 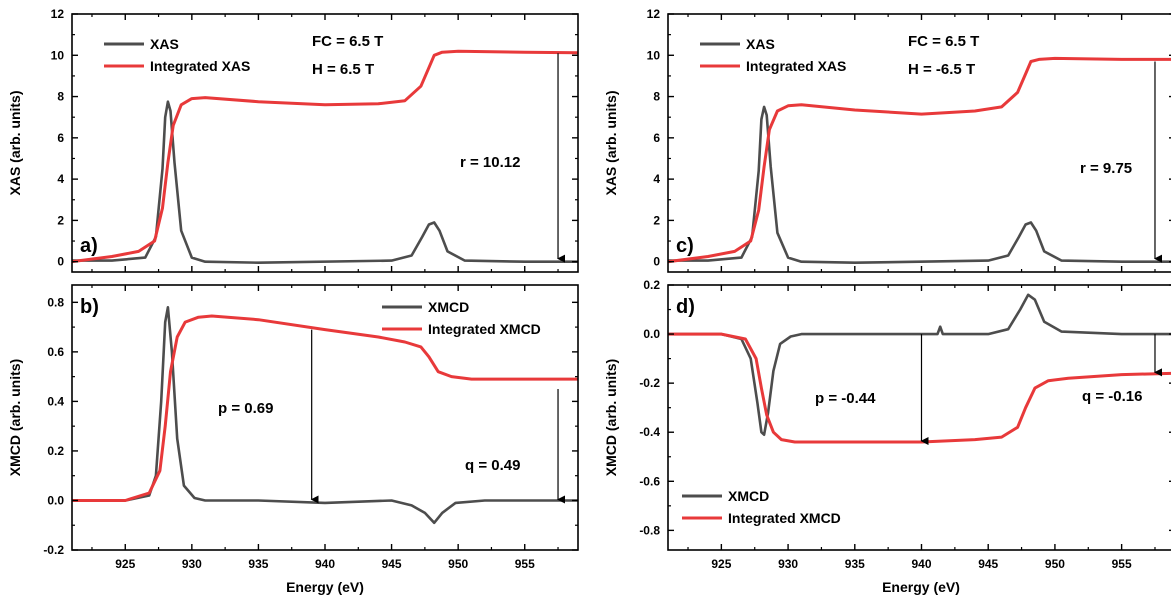 I want to click on annotation-label: p = 0.69, so click(x=245, y=408).